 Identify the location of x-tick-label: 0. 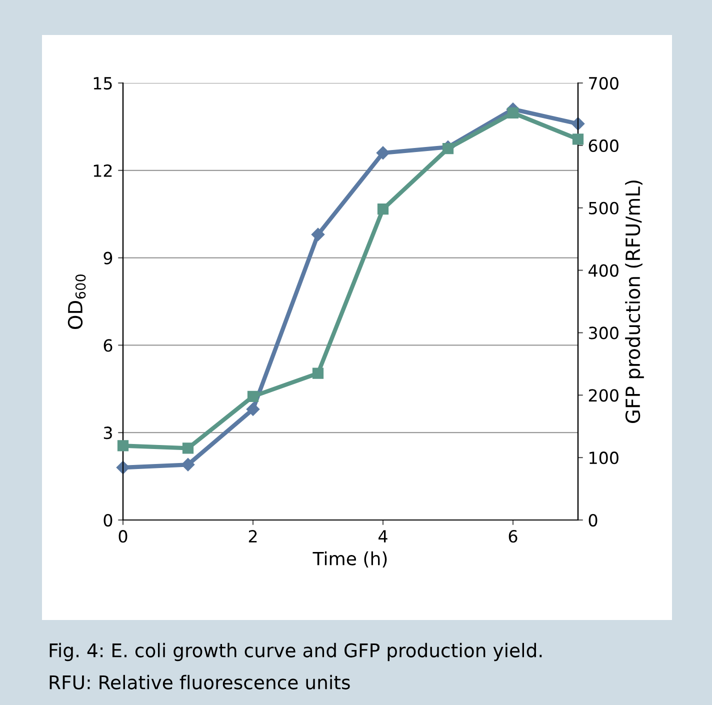
(123, 536).